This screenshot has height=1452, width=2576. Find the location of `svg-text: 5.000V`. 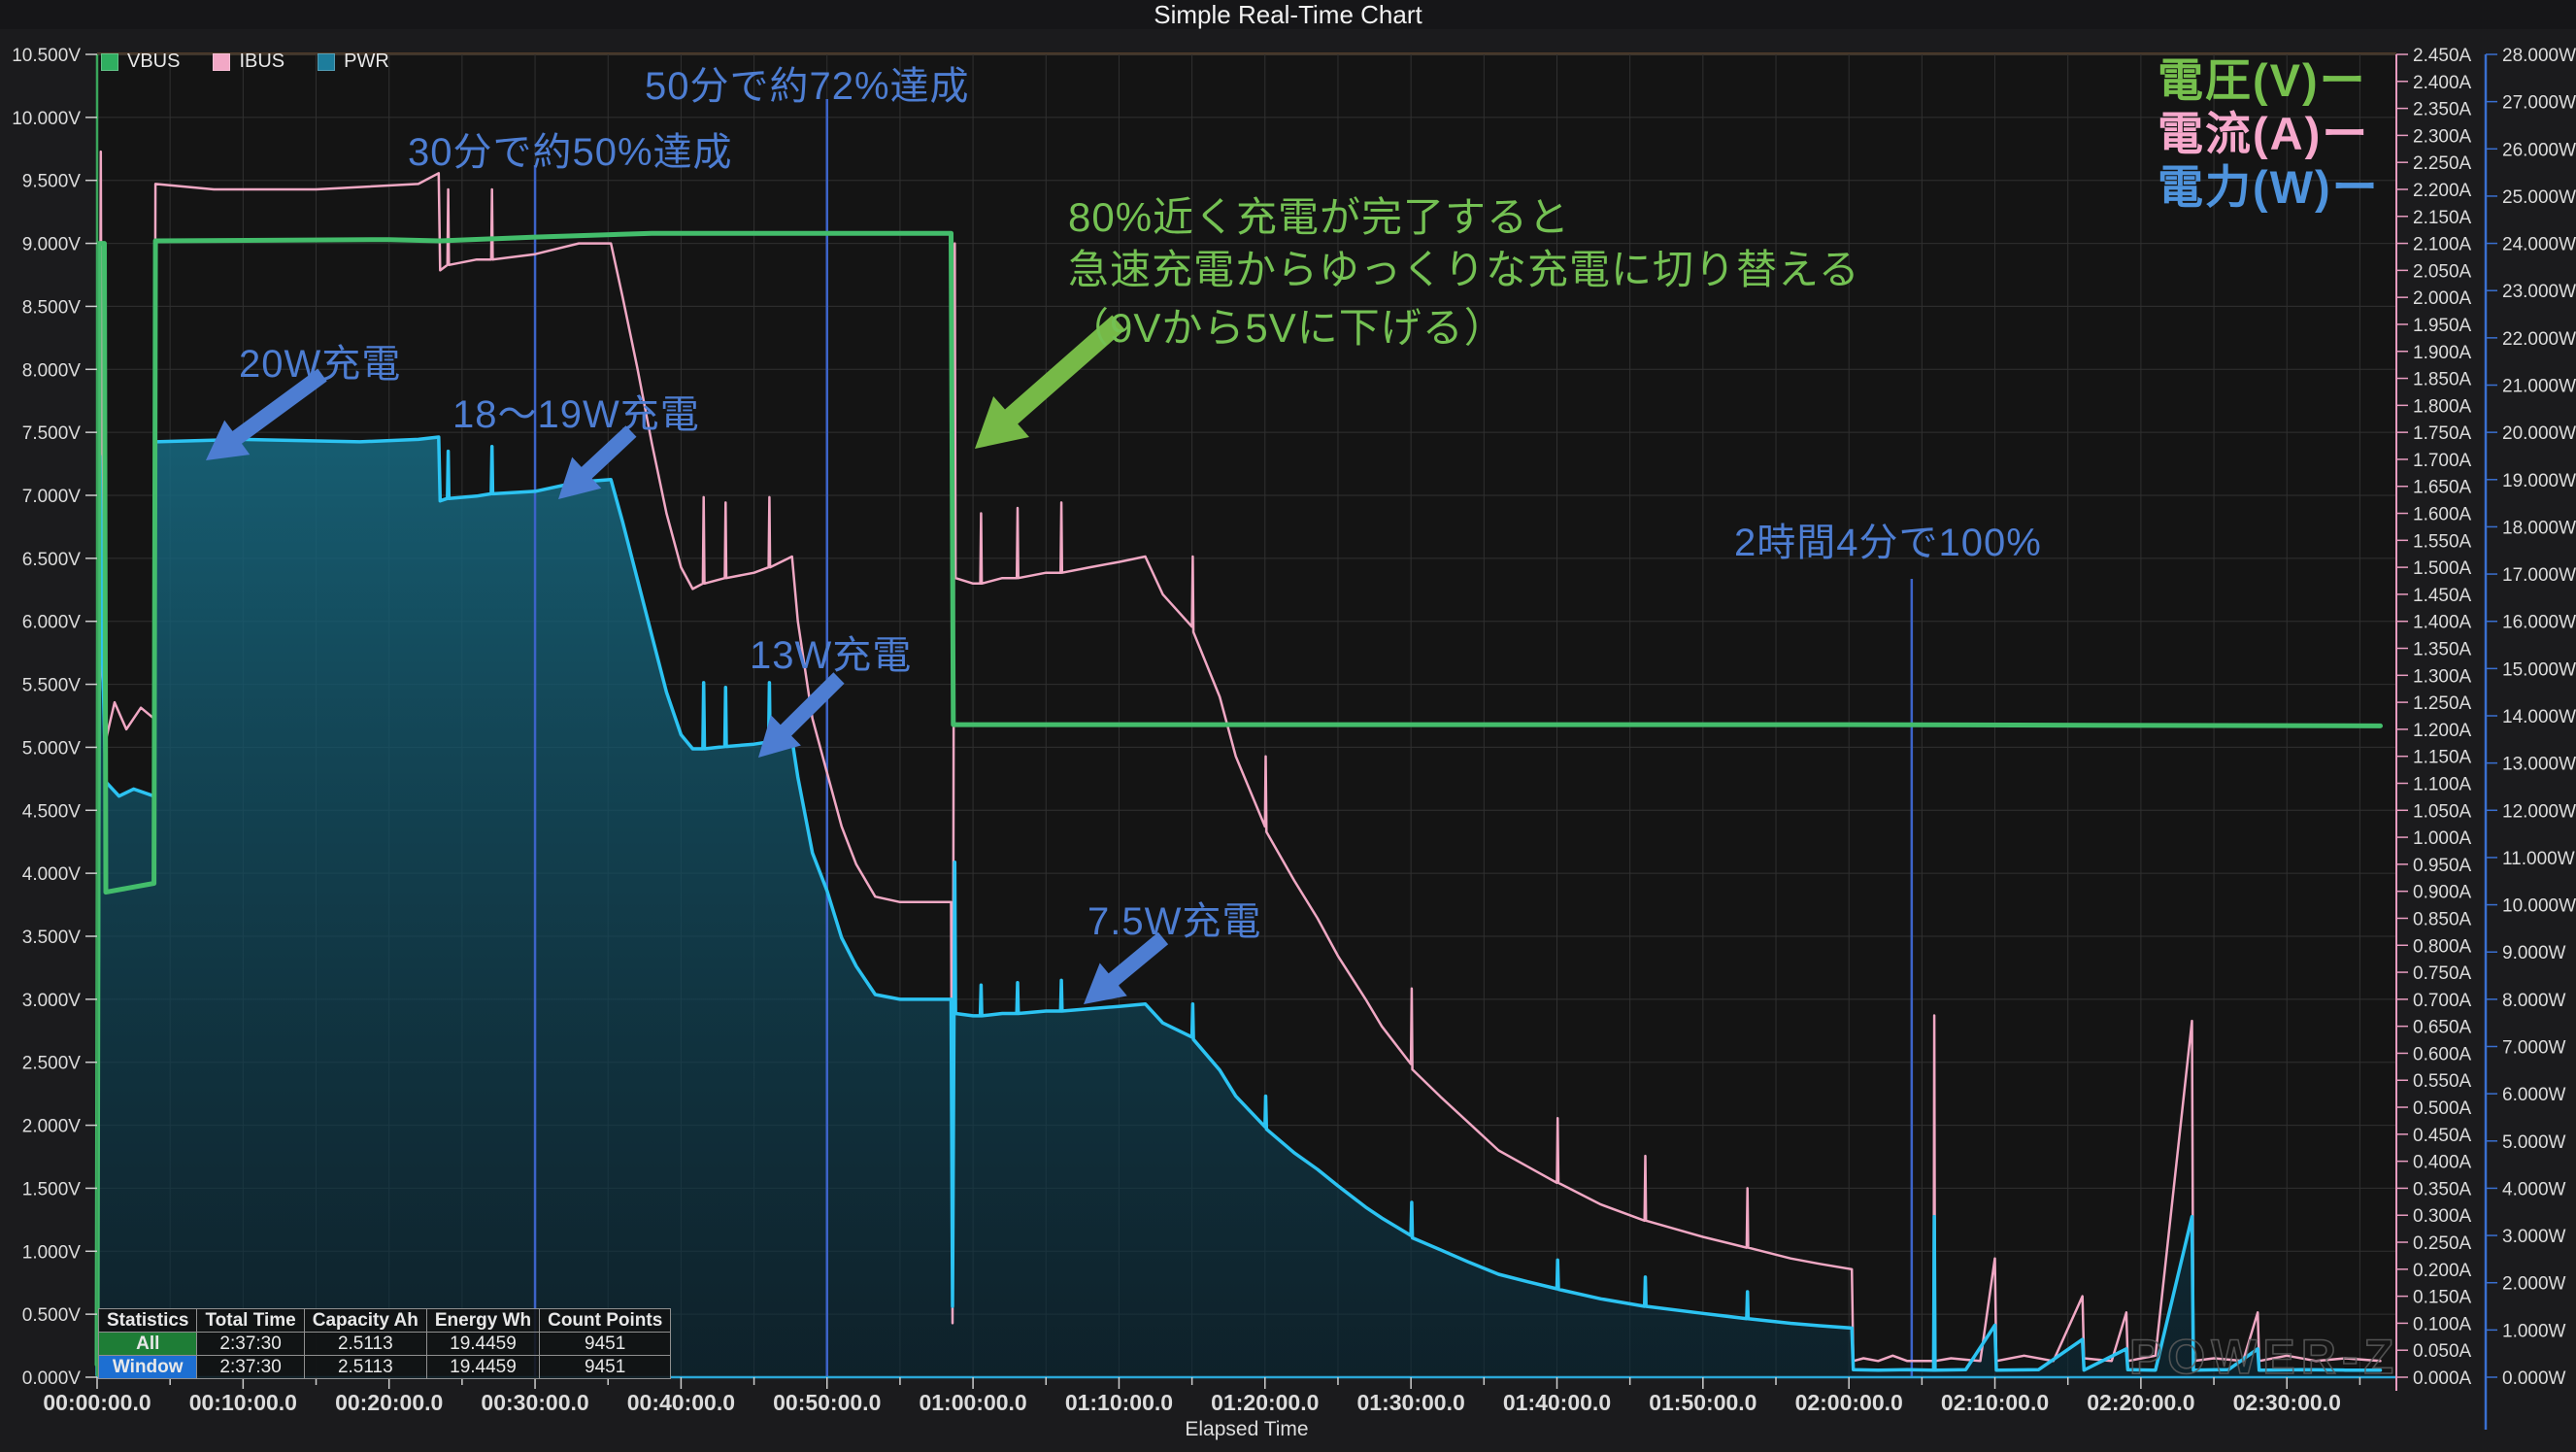

svg-text: 5.000V is located at coordinates (52, 748).